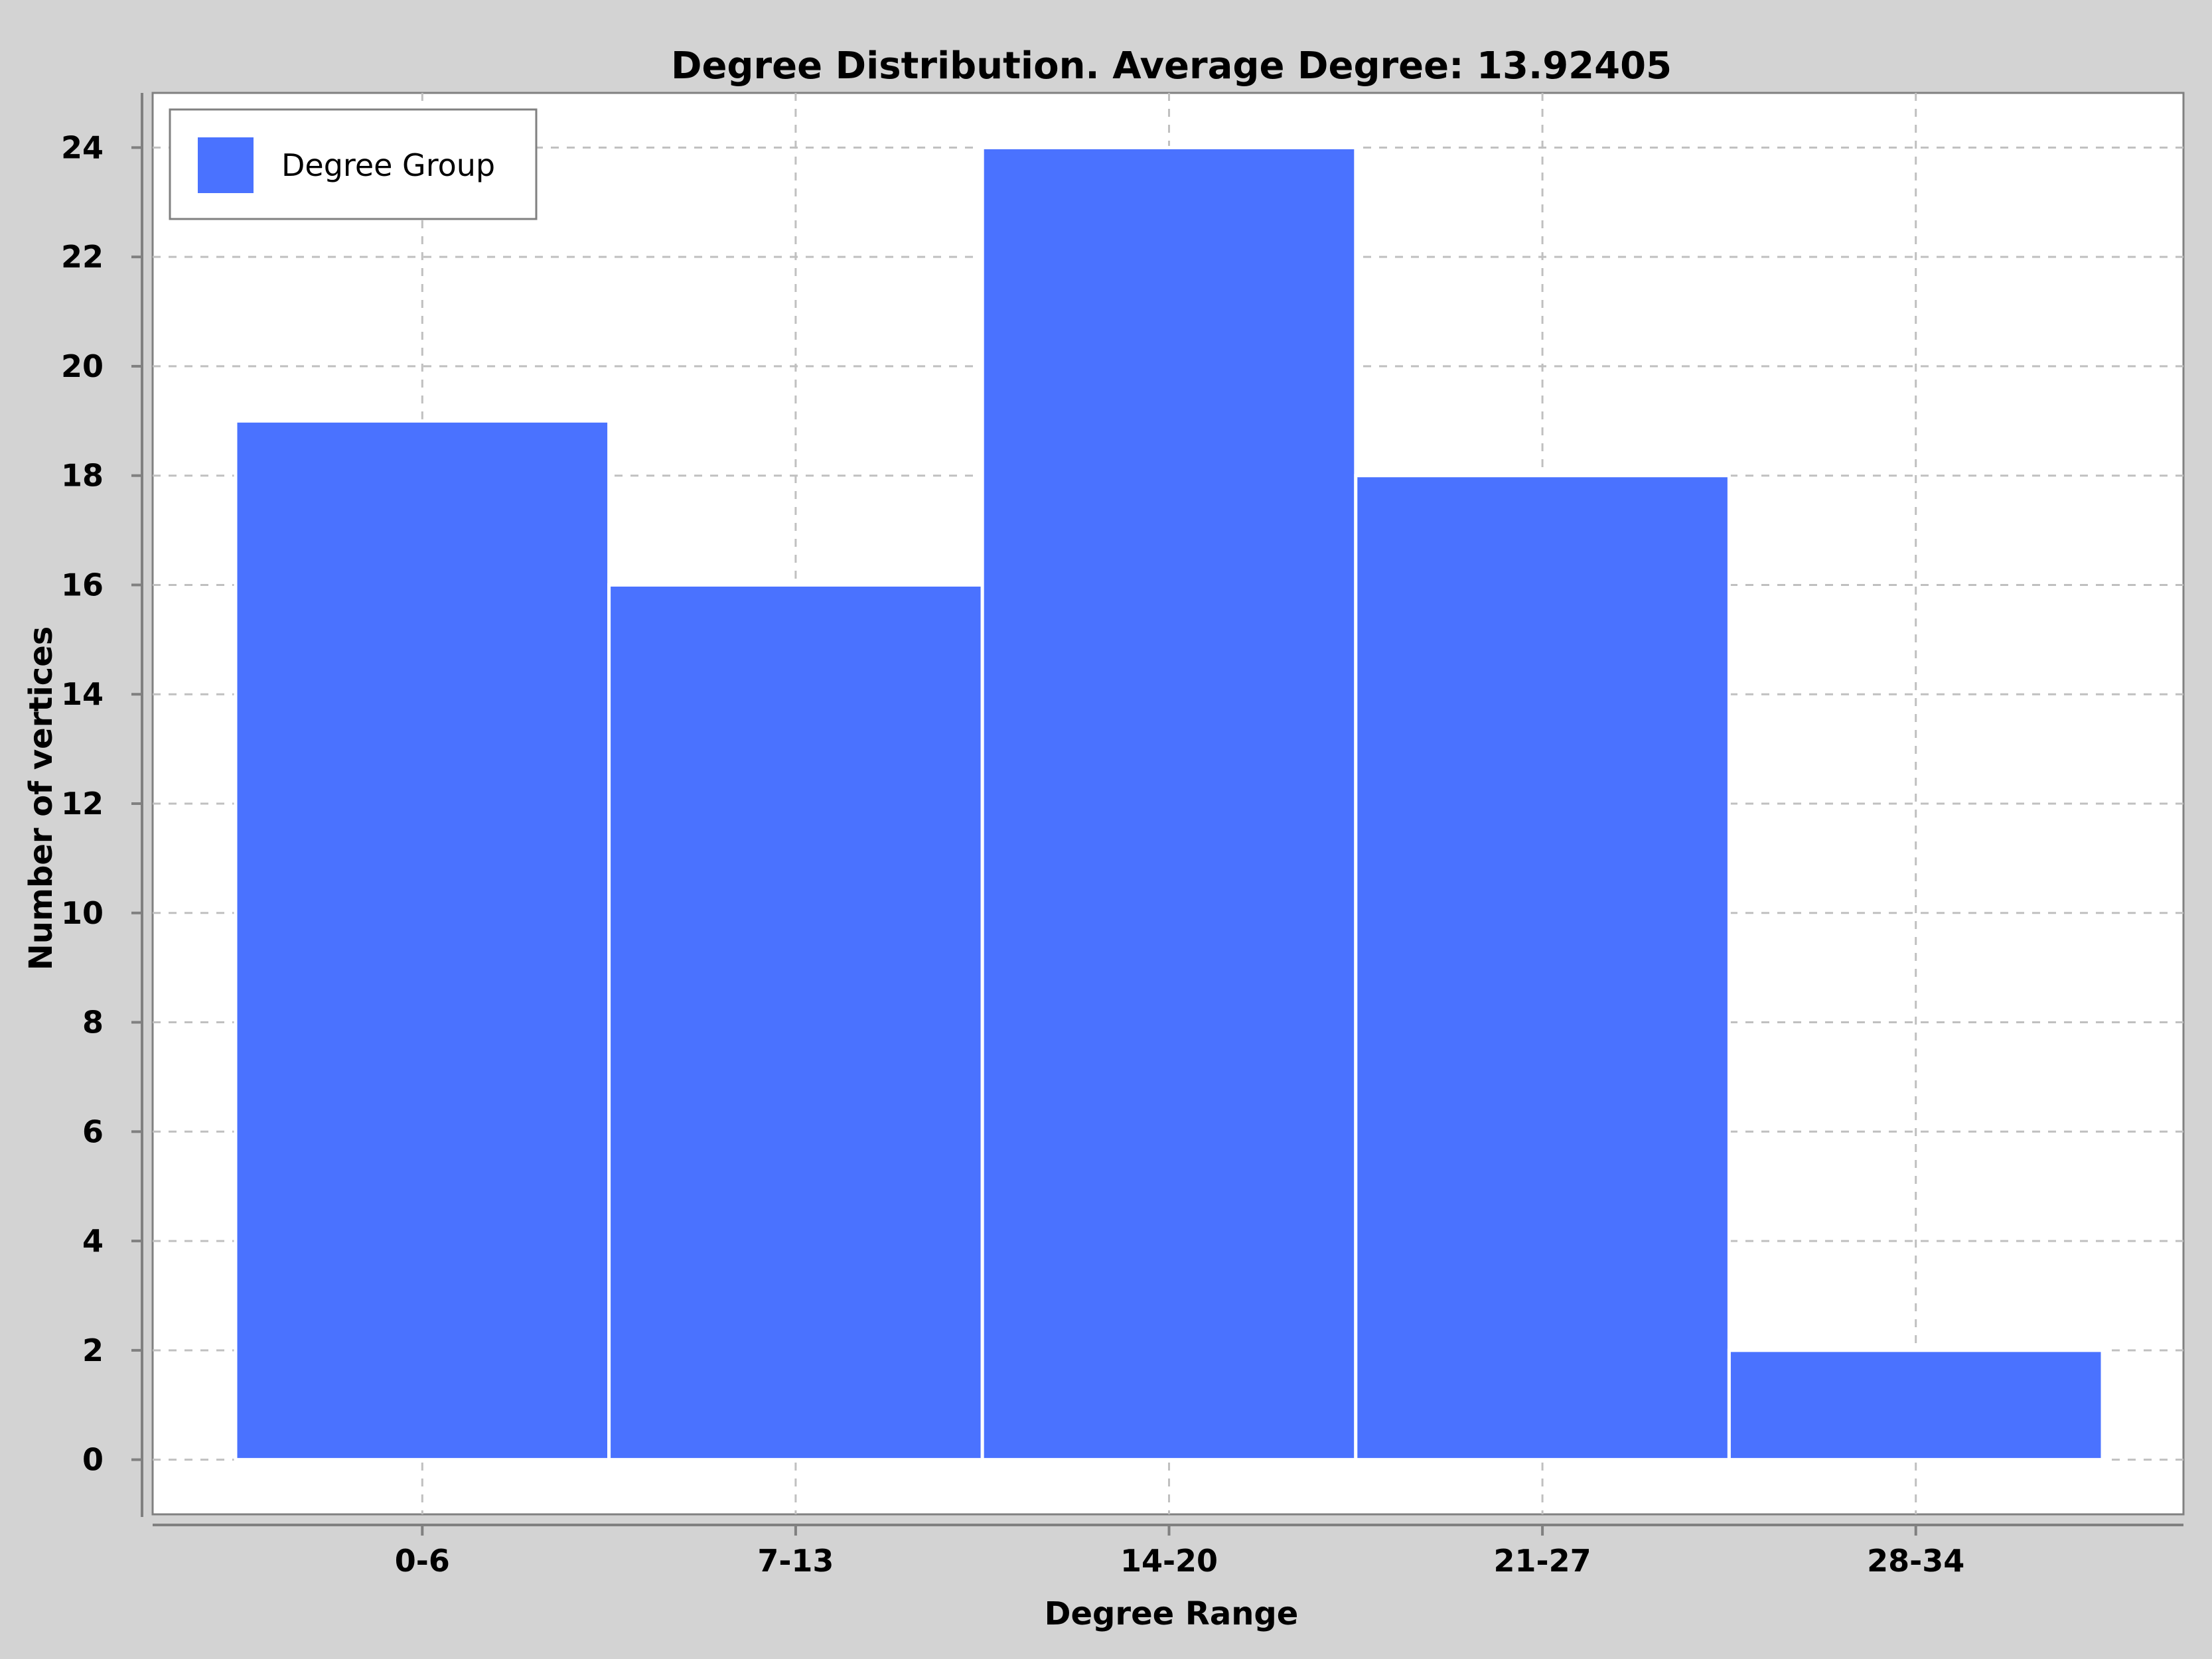 This screenshot has width=2212, height=1659. I want to click on y-tick-label: 2, so click(93, 1350).